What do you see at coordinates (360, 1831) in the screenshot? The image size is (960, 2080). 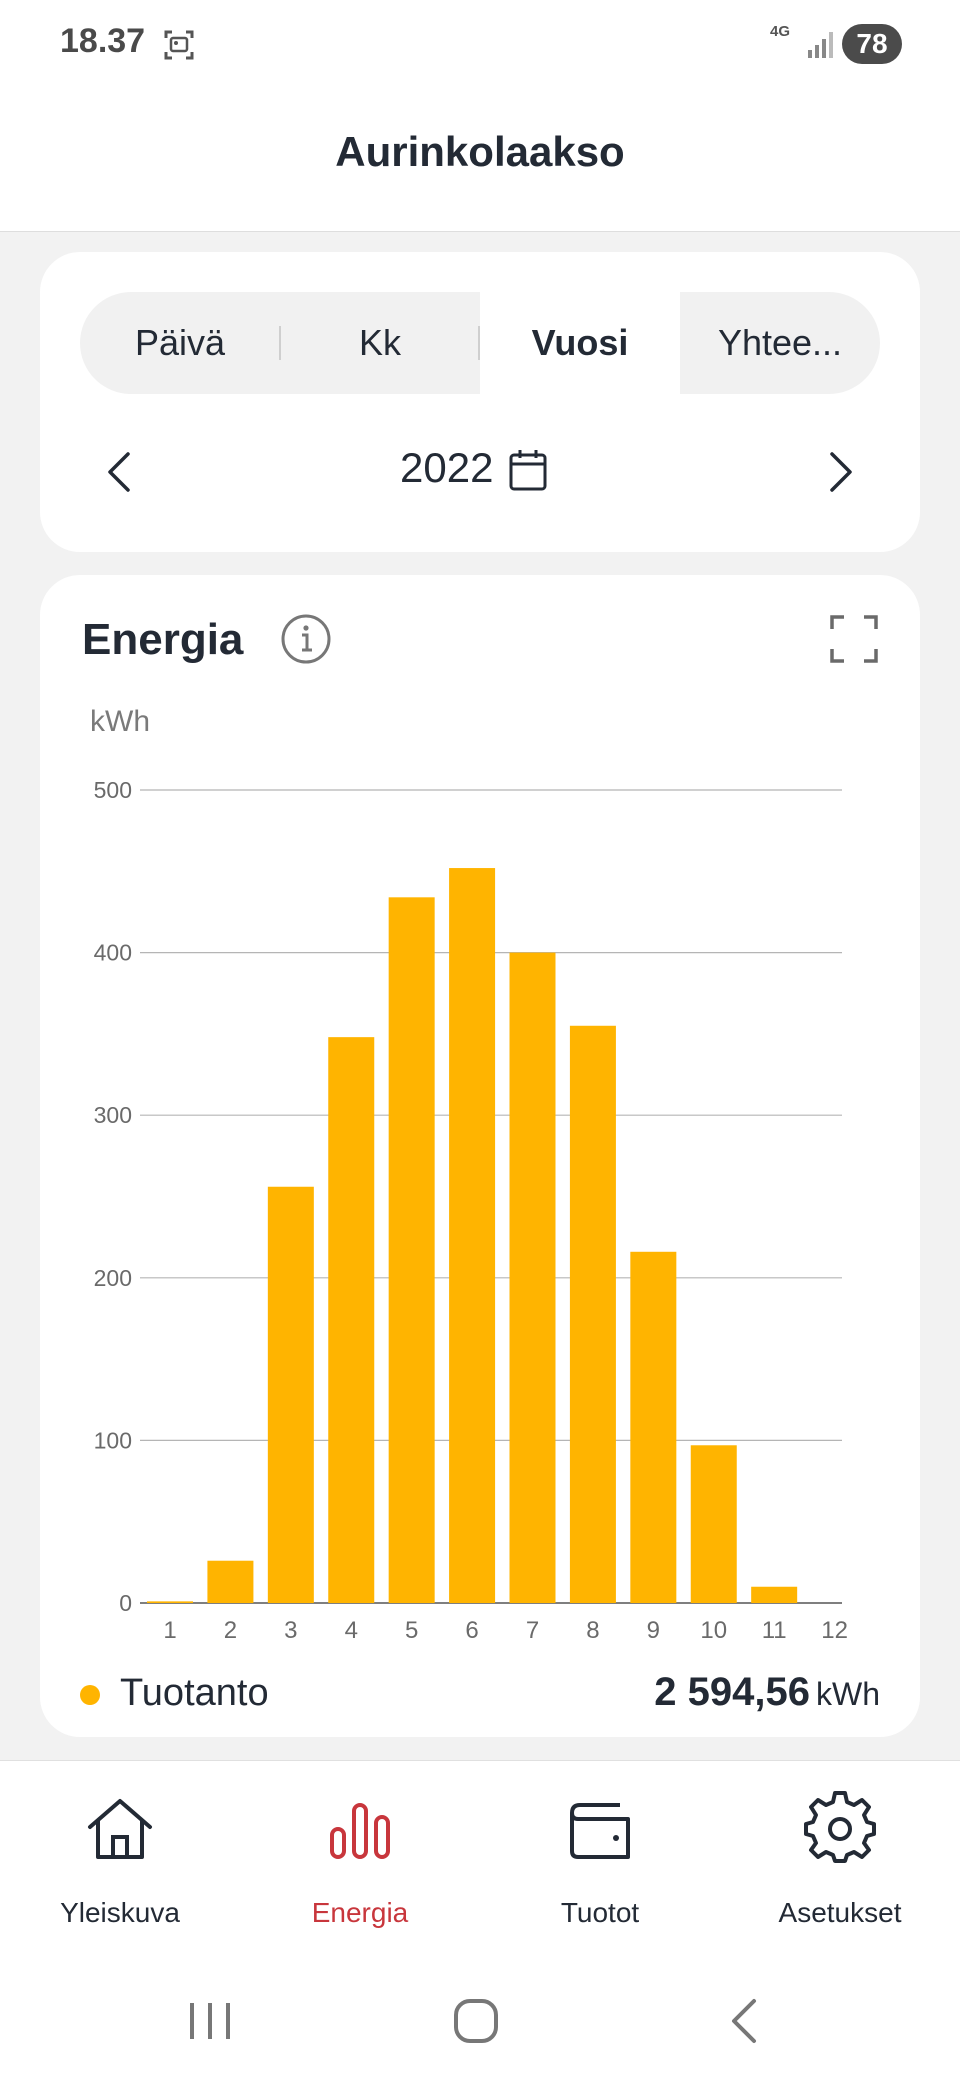 I see `bar-chart-icon` at bounding box center [360, 1831].